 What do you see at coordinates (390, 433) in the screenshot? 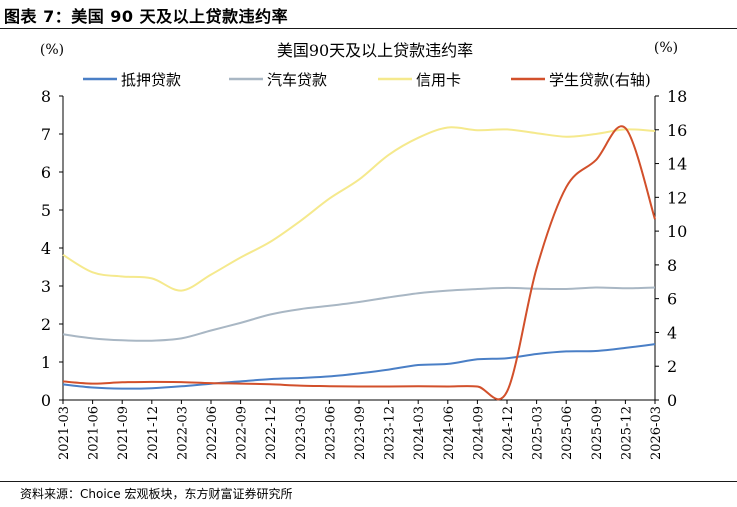
I see `x-tick-label: 2023-12` at bounding box center [390, 433].